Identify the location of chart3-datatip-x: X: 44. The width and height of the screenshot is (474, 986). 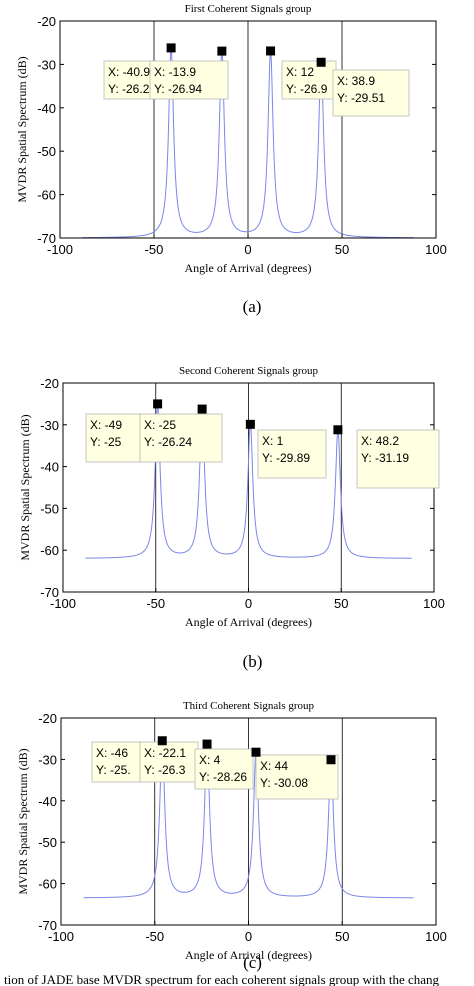
(274, 766).